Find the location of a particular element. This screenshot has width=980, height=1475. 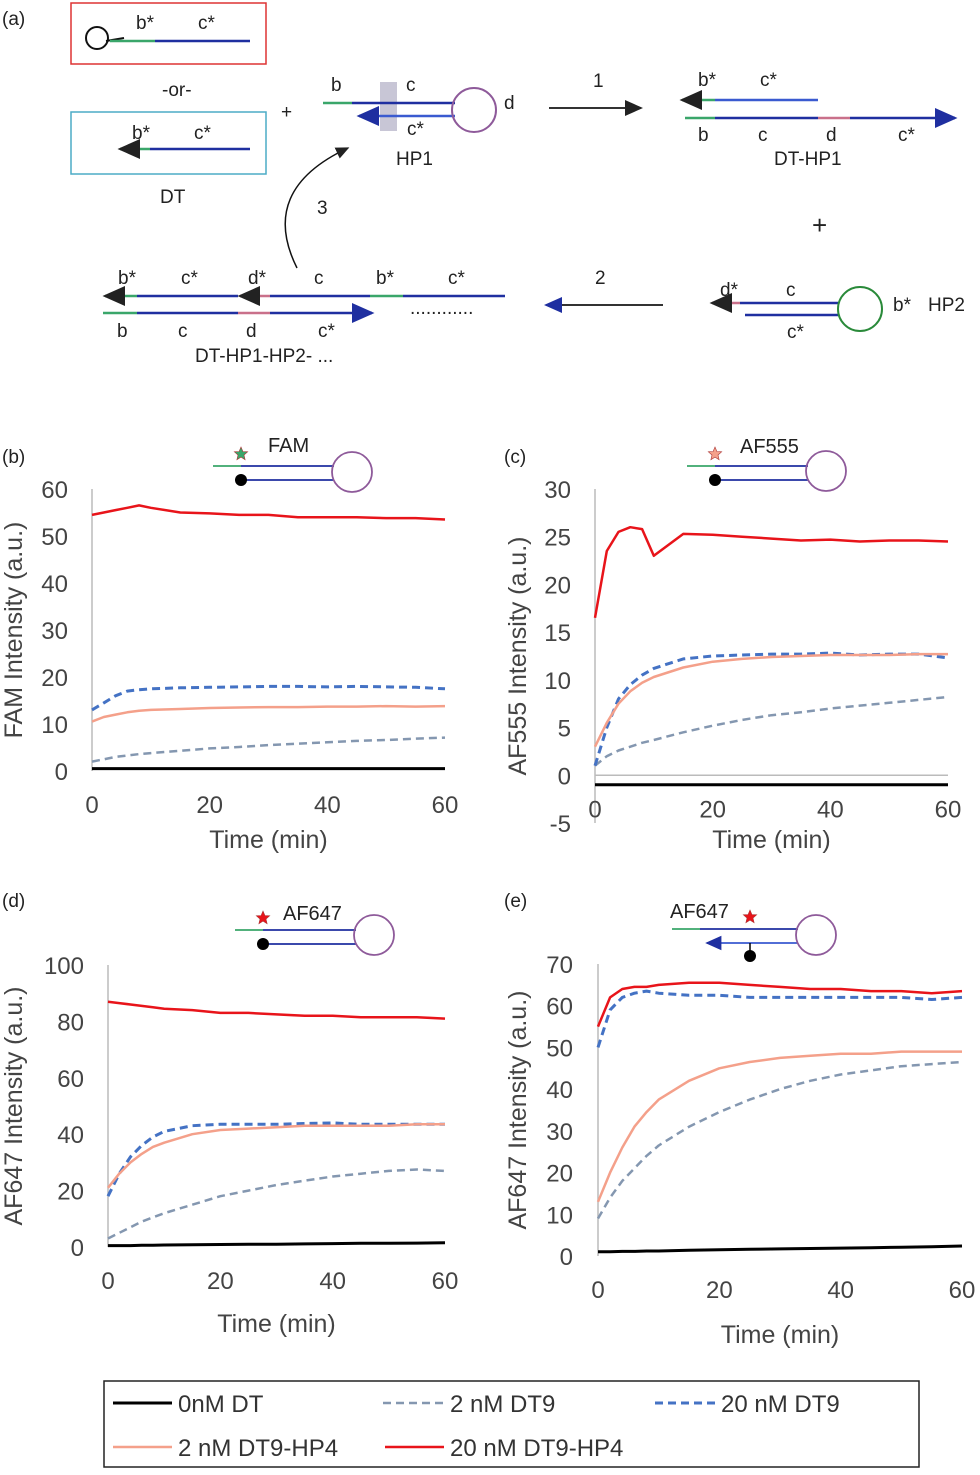

probe-label: AF647 is located at coordinates (699, 912).